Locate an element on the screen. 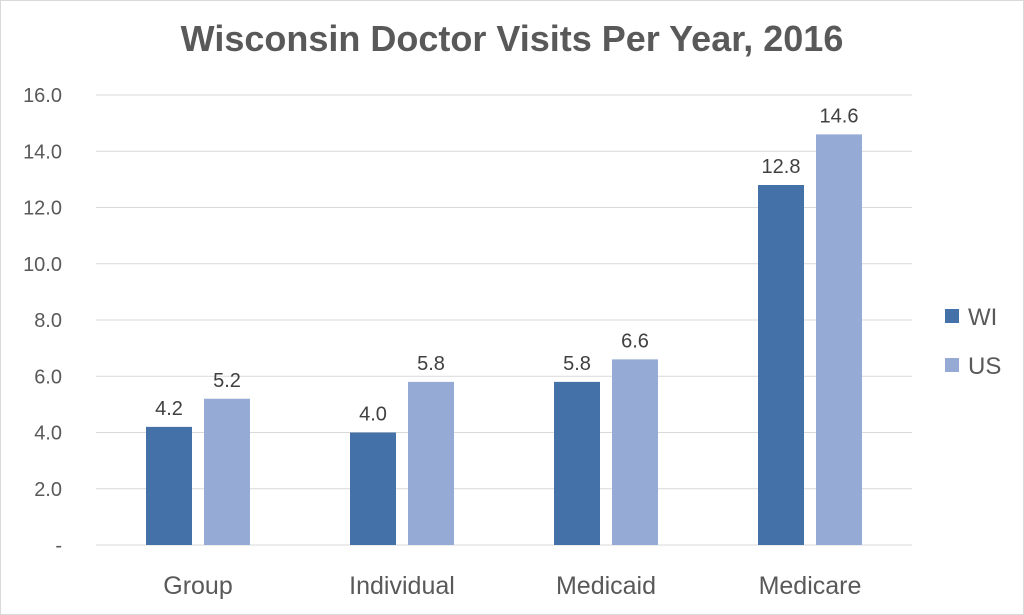 The image size is (1024, 615). y-axis-ticks: - 2.0 4.0 6.0 8.0 10.0 12.0 14.0 16.0 is located at coordinates (42, 321).